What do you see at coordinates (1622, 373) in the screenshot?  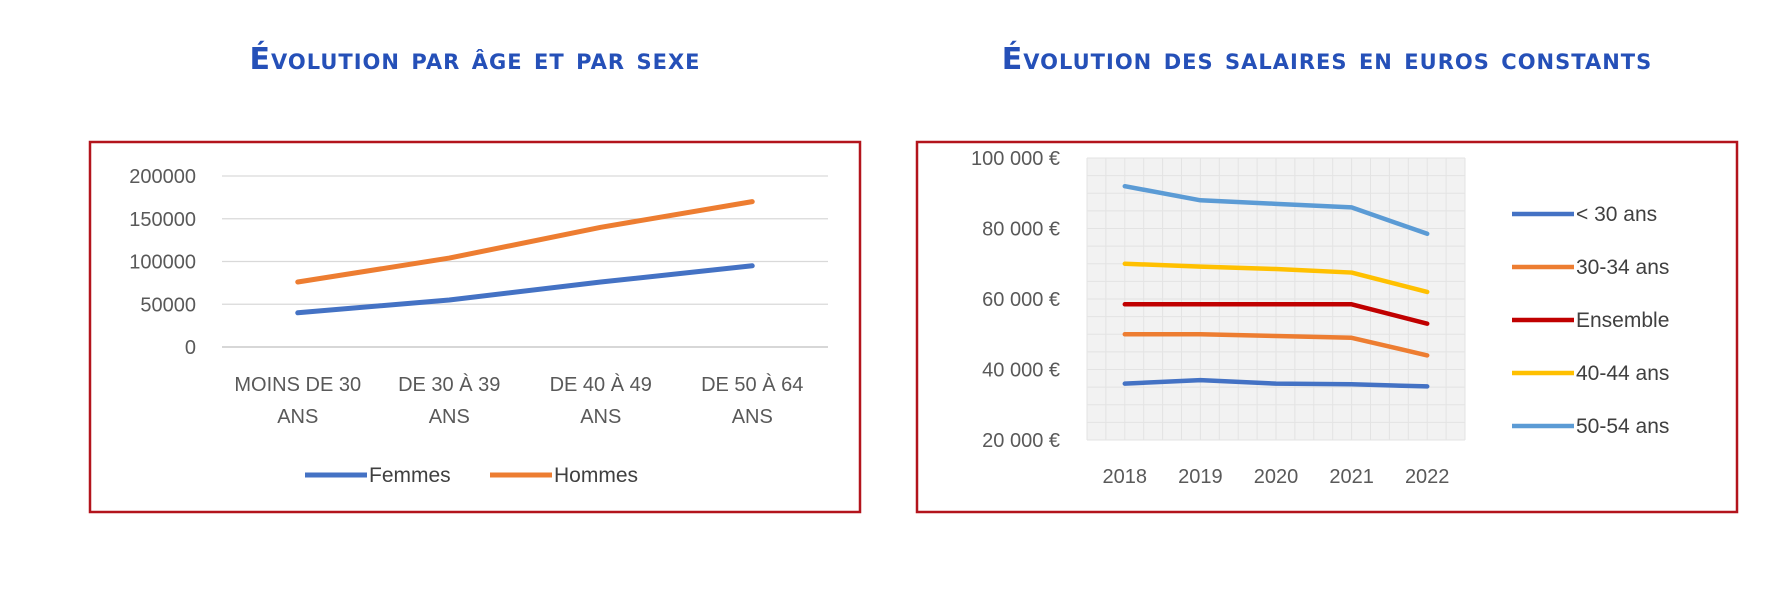 I see `chart2-legend-label: 40-44 ans` at bounding box center [1622, 373].